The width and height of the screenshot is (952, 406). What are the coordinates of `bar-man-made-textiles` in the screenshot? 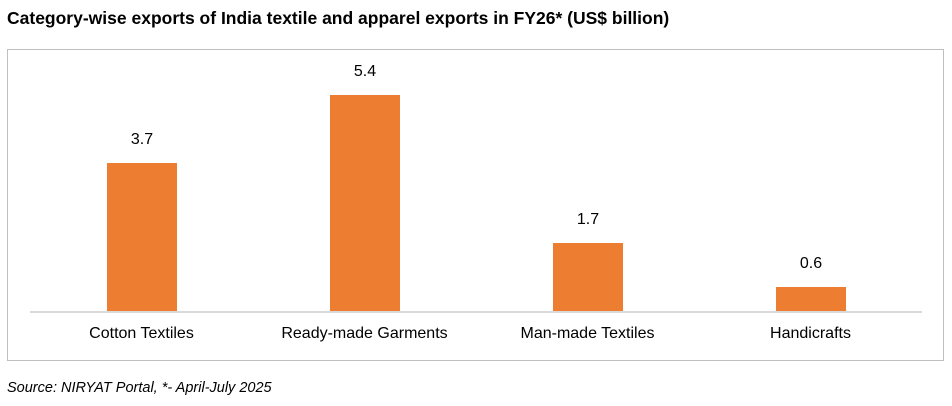 It's located at (588, 277).